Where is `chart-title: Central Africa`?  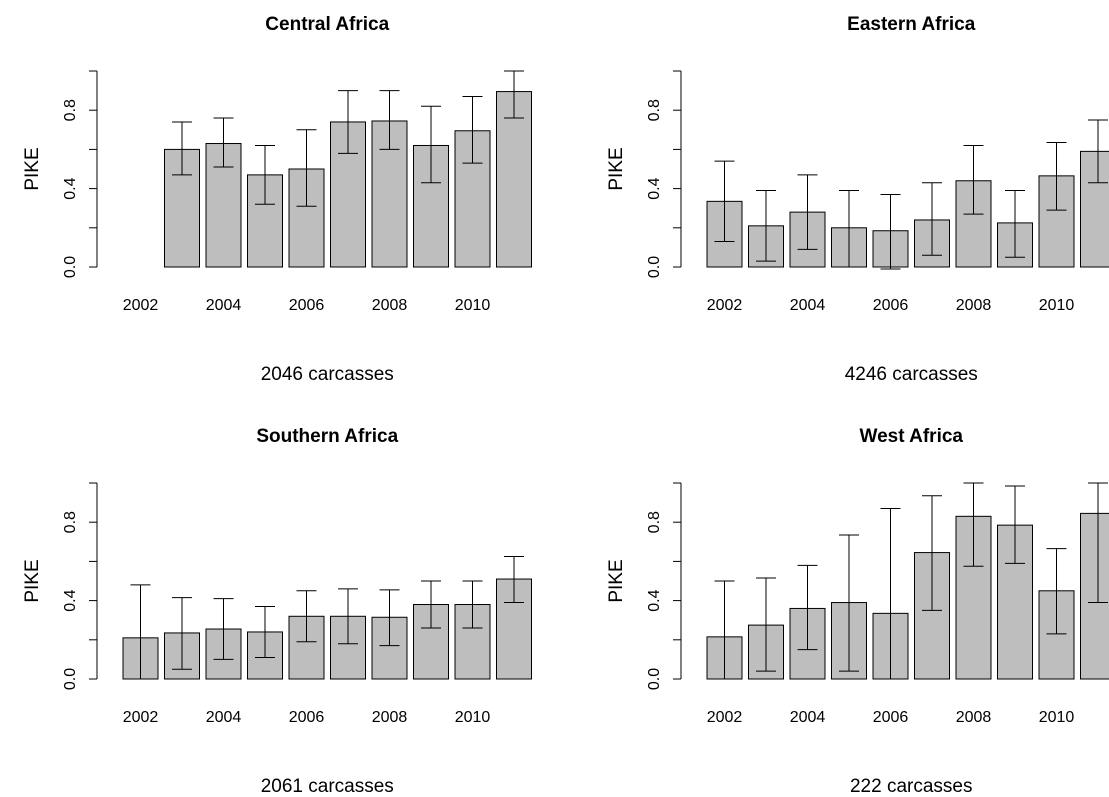
chart-title: Central Africa is located at coordinates (327, 24).